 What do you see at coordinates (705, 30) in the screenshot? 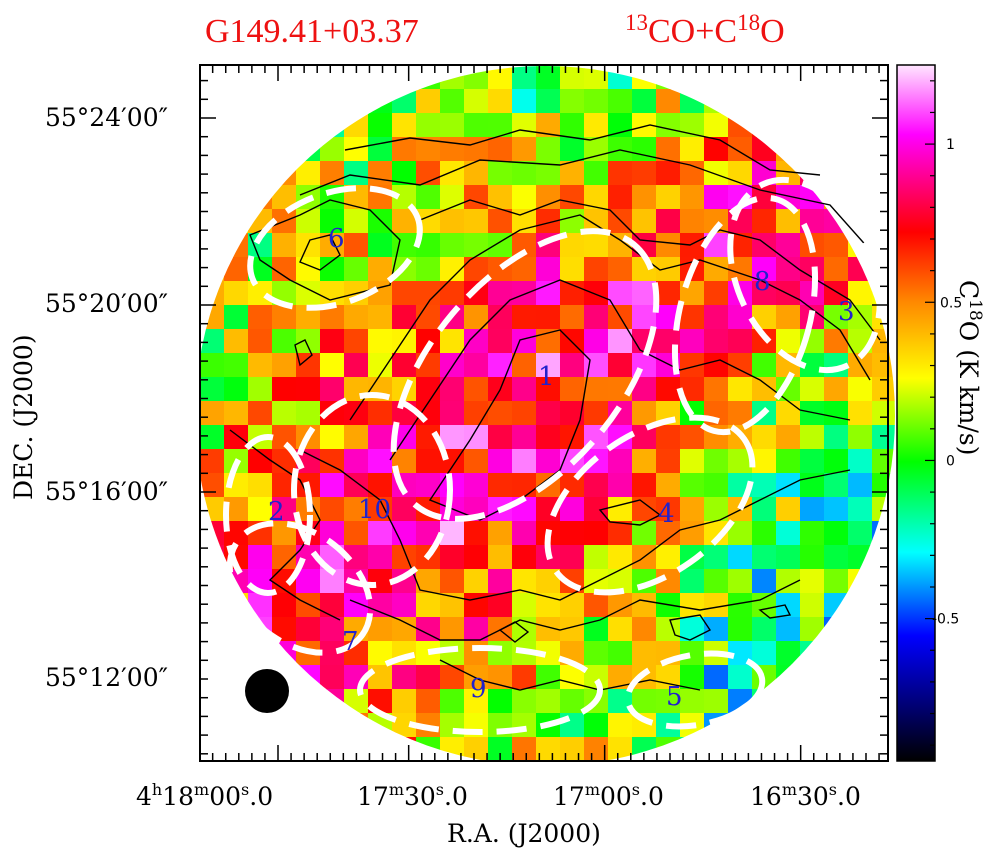
I see `title-lines: 13CO+C18O` at bounding box center [705, 30].